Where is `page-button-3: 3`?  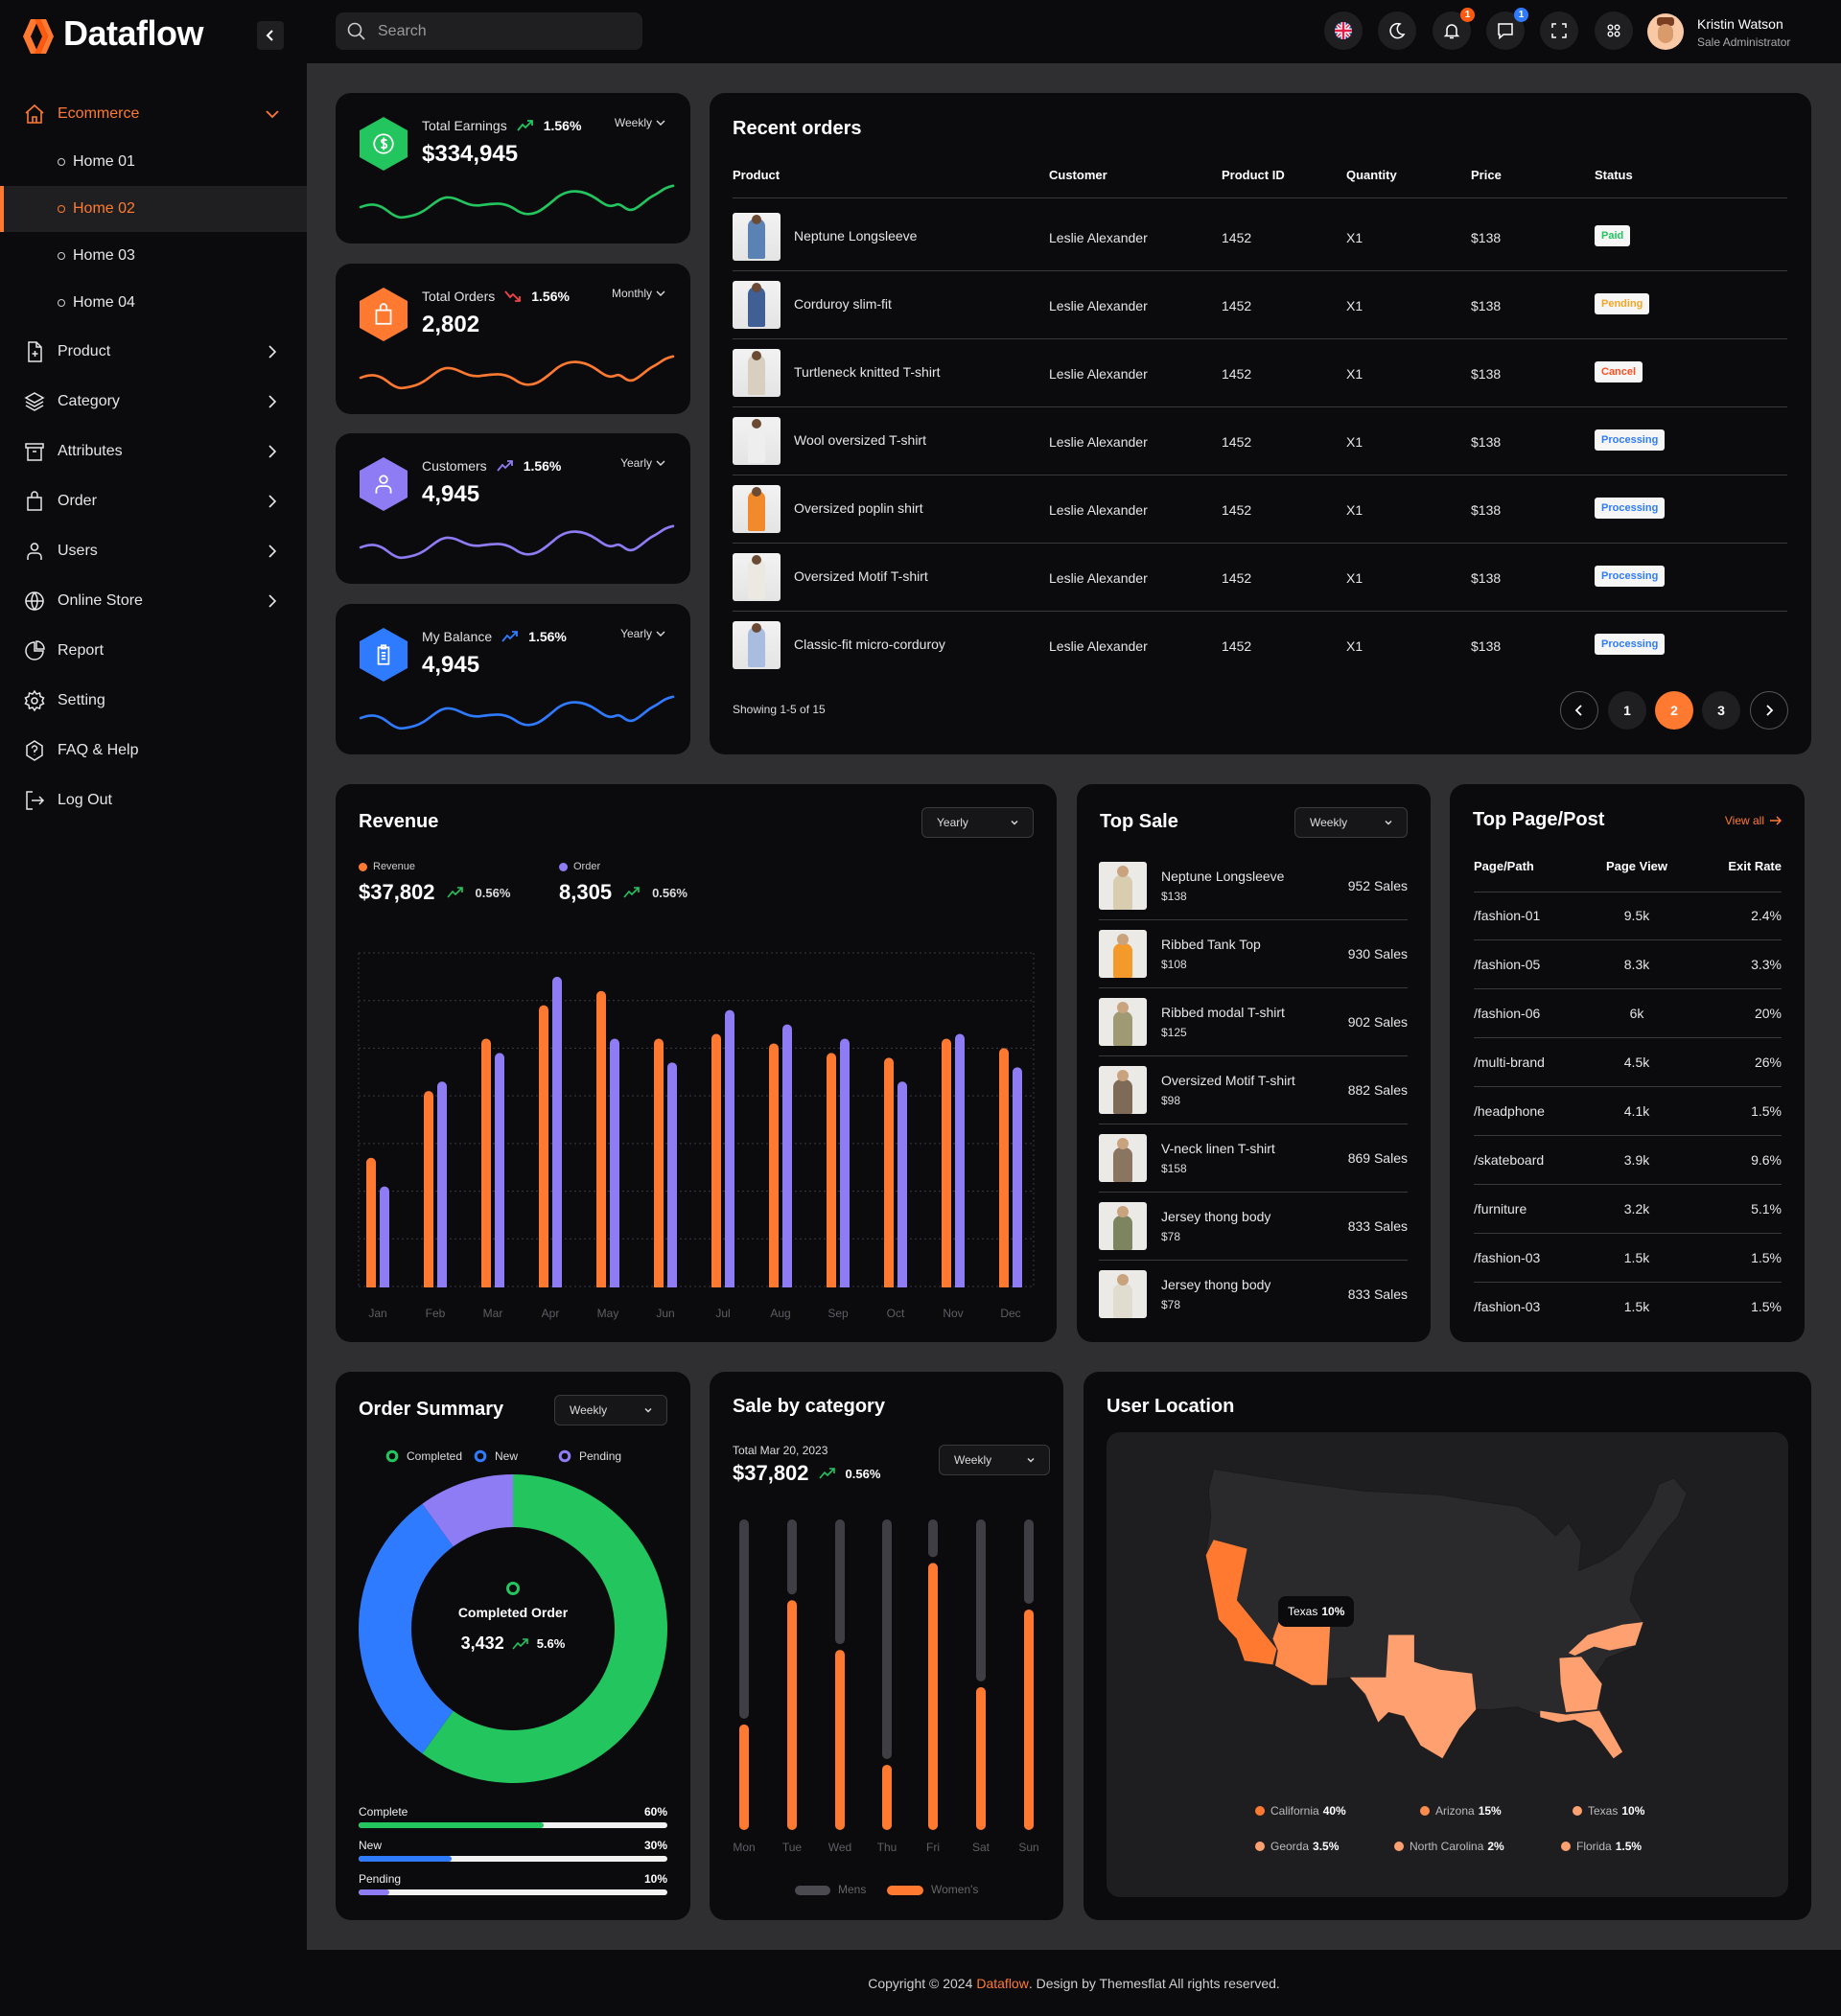 page-button-3: 3 is located at coordinates (1721, 710).